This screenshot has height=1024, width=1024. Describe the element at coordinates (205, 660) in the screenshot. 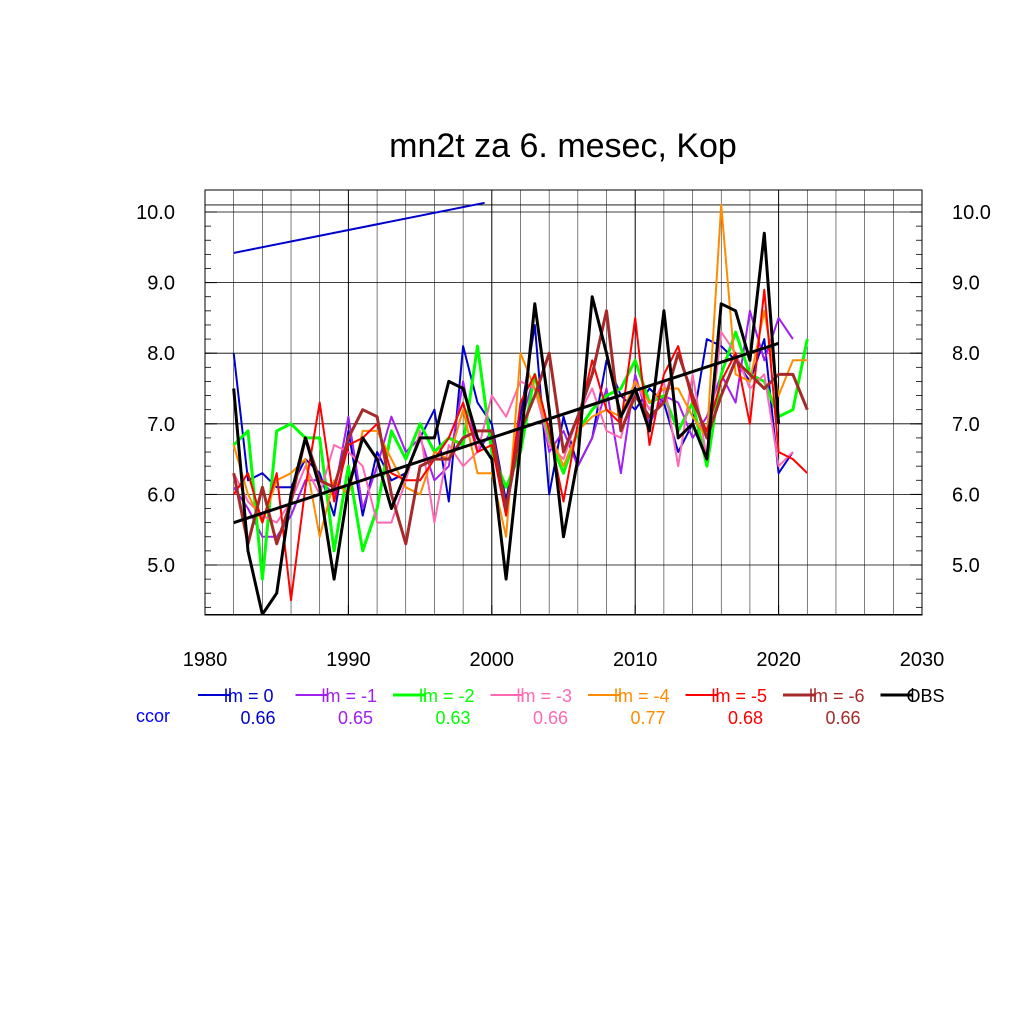

I see `x-tick-label: 1980` at that location.